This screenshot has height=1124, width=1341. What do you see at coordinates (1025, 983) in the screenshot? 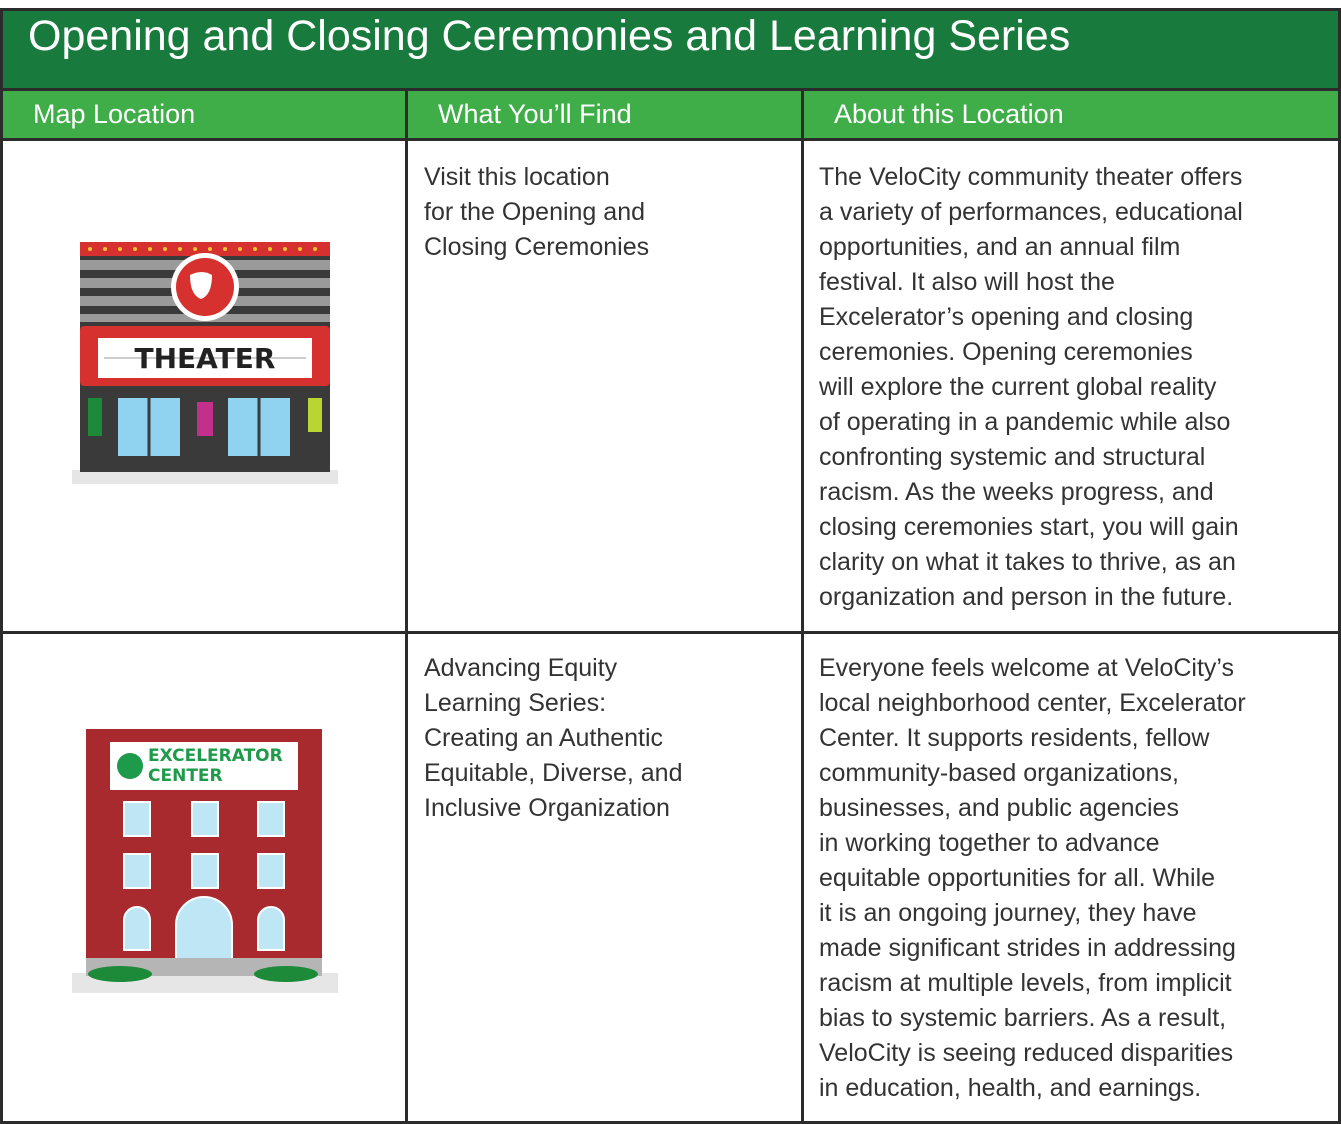
I see `text-line: racism at multiple levels, from implicit` at bounding box center [1025, 983].